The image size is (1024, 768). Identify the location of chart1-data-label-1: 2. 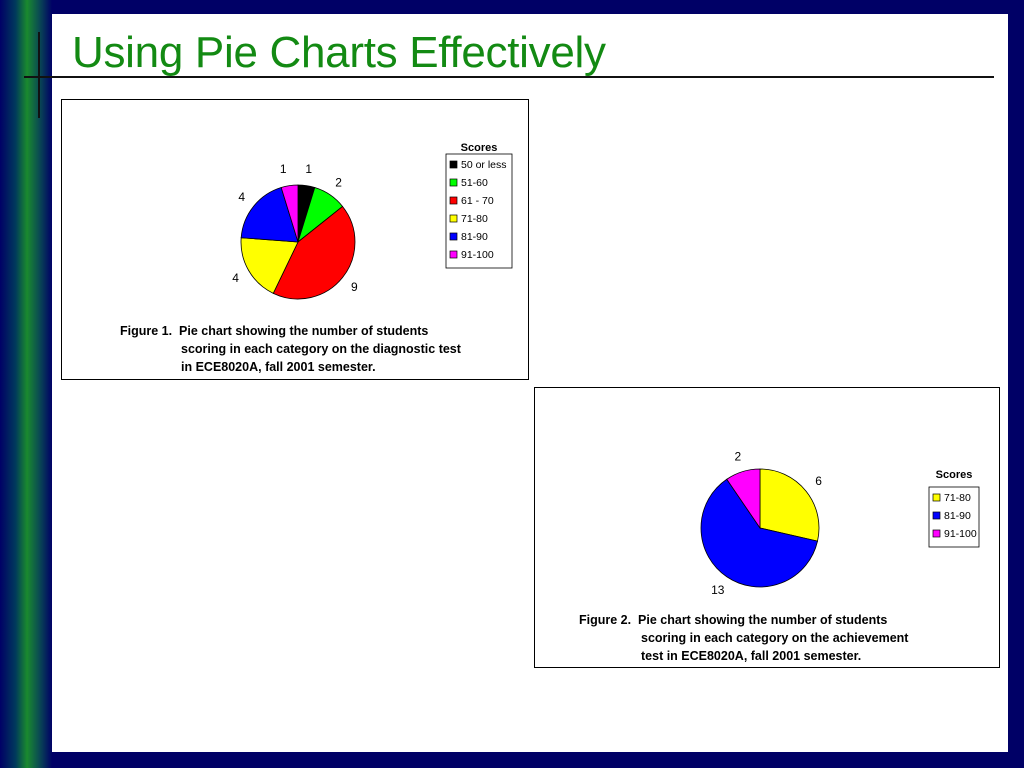
(338, 183).